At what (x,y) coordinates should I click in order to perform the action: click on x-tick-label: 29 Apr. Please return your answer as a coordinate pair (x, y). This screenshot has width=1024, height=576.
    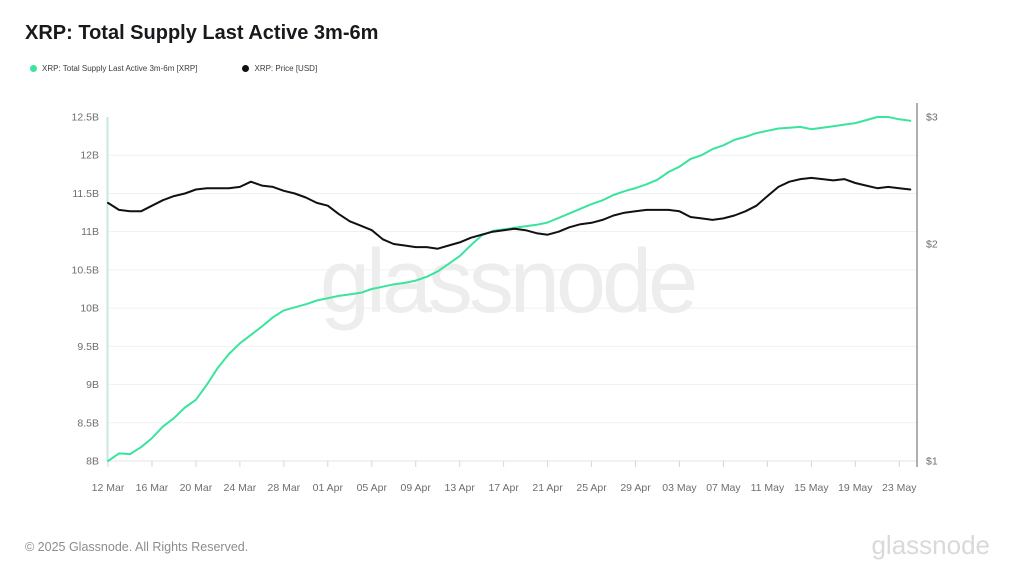
    Looking at the image, I should click on (635, 488).